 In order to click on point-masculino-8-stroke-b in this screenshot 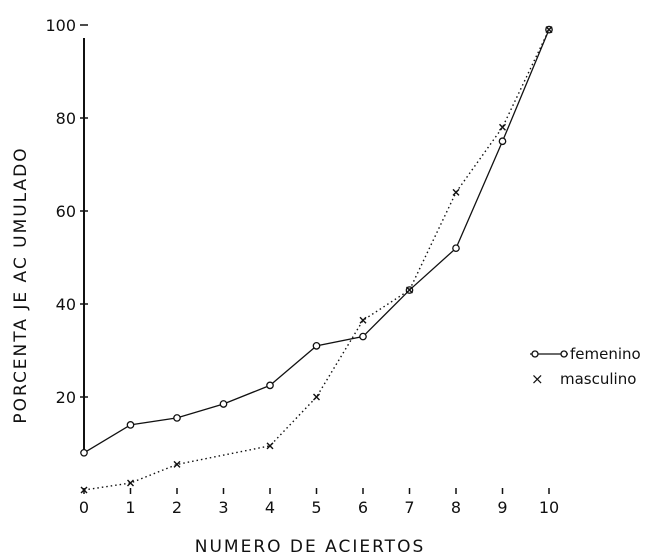, I will do `click(456, 192)`.